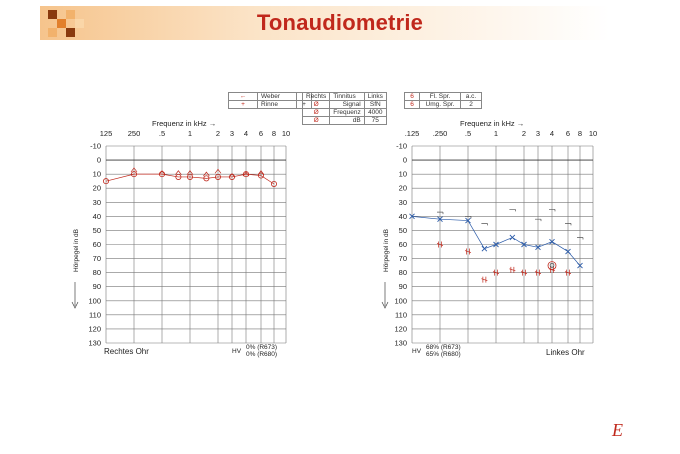 The width and height of the screenshot is (680, 454). Describe the element at coordinates (97, 286) in the screenshot. I see `chart1-y-tick-label: 90` at that location.